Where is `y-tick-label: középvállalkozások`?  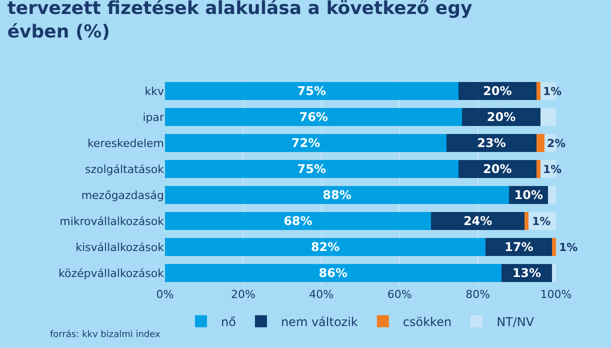
y-tick-label: középvállalkozások is located at coordinates (111, 273).